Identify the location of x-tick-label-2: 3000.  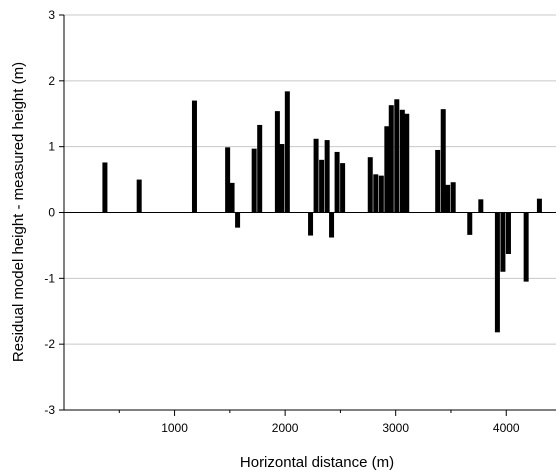
(395, 428).